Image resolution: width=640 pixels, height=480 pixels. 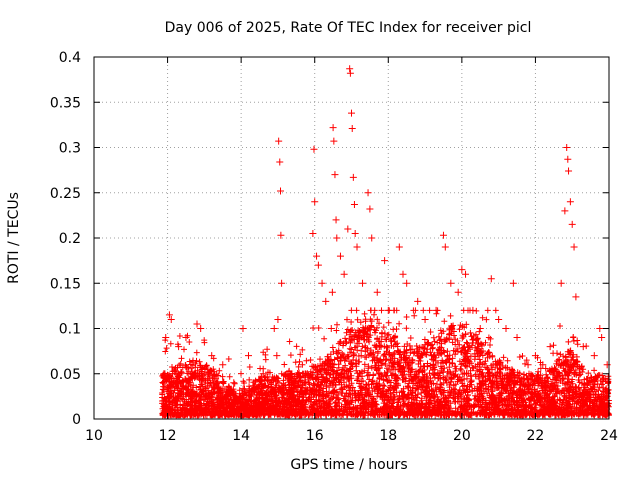 What do you see at coordinates (70, 330) in the screenshot?
I see `y-tick-label: 0.1` at bounding box center [70, 330].